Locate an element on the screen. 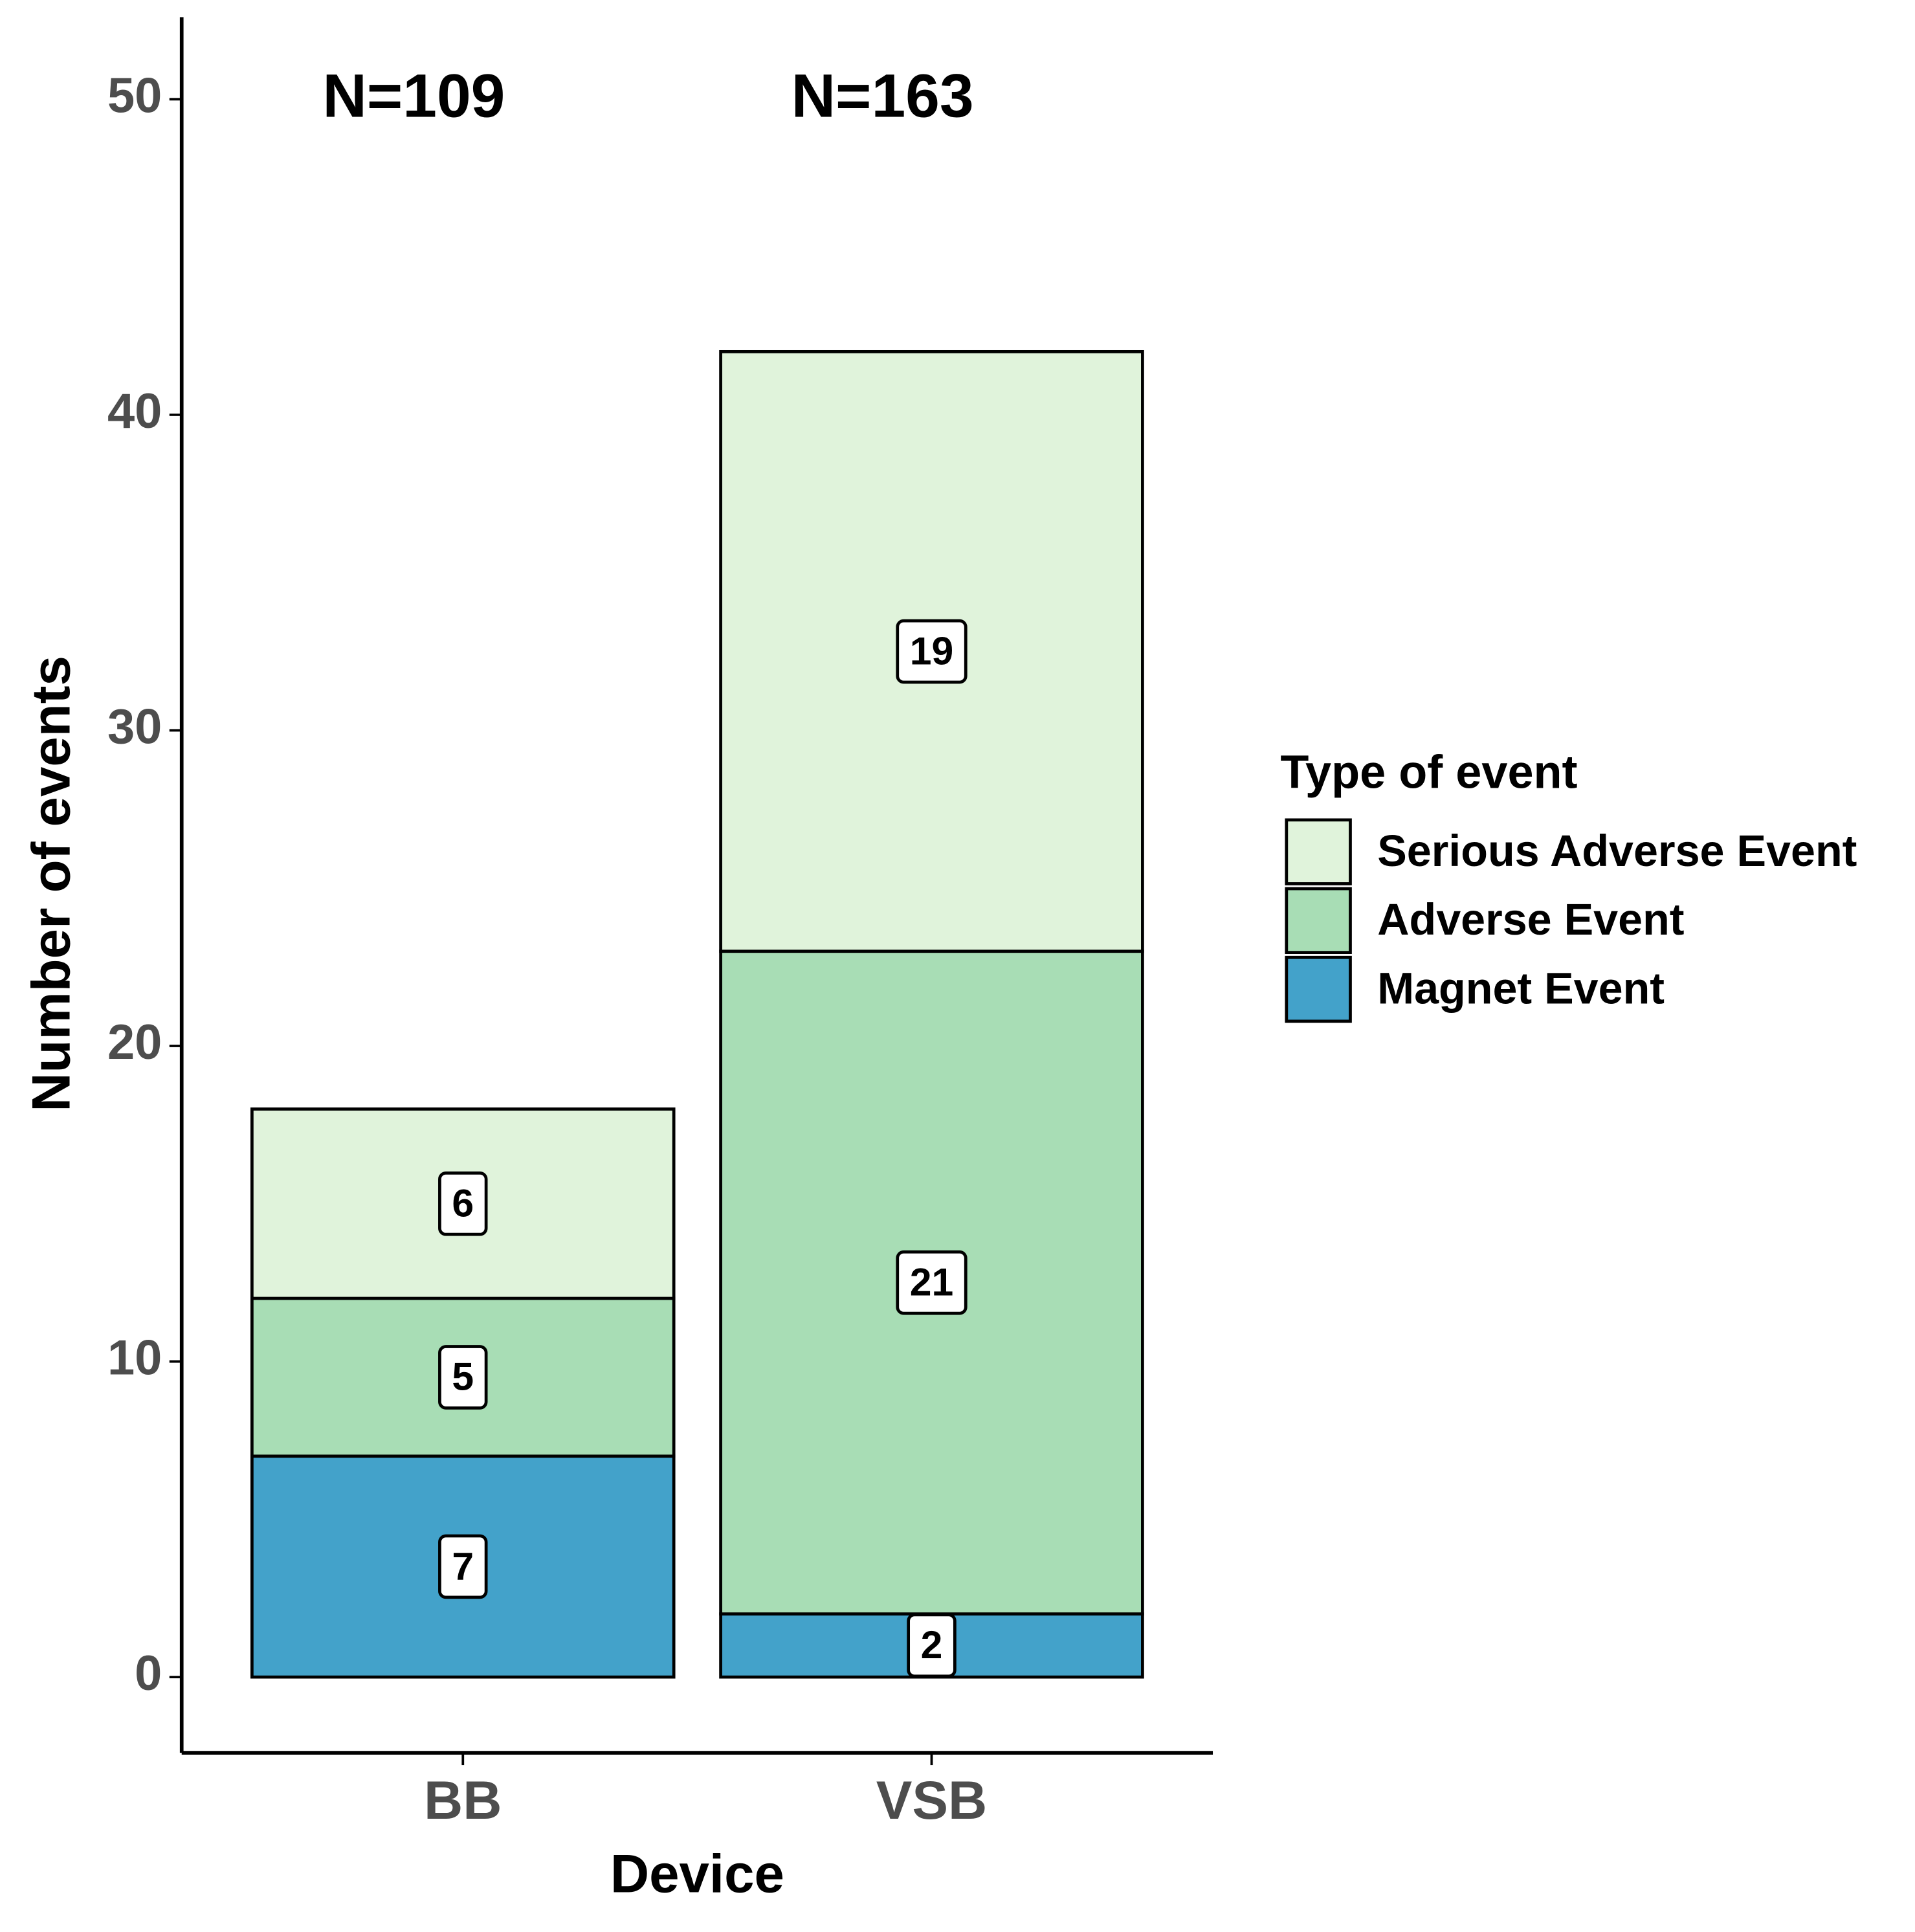  data-label-text: 2 is located at coordinates (932, 1645).